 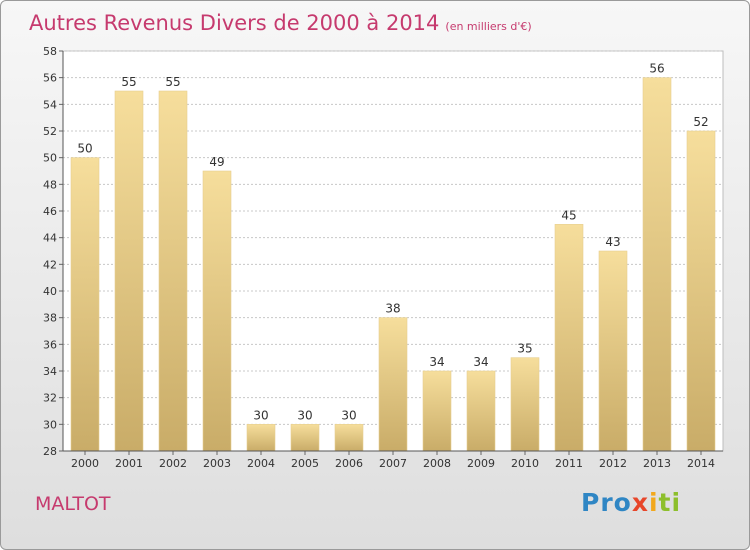 What do you see at coordinates (216, 162) in the screenshot?
I see `data-label-2003: 49` at bounding box center [216, 162].